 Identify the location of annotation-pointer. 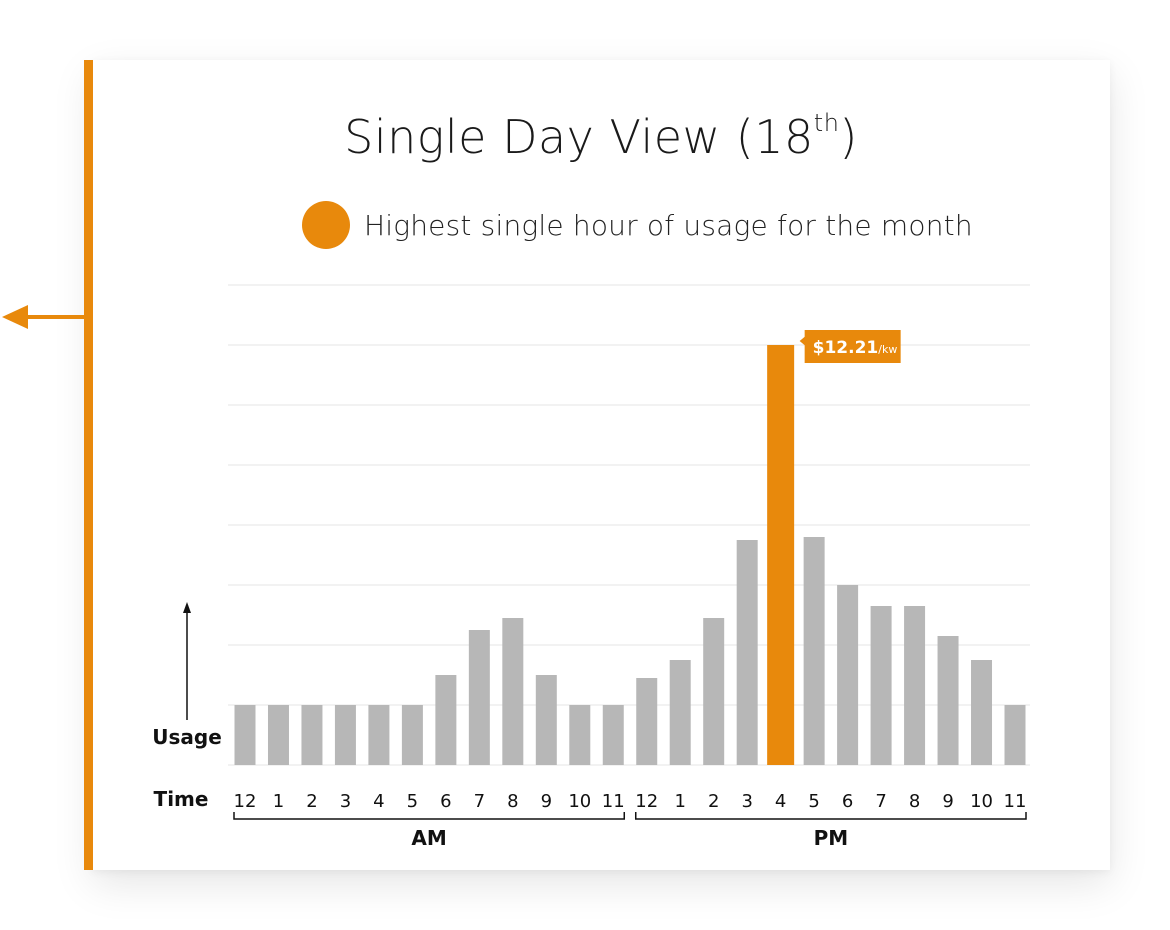
(802, 341).